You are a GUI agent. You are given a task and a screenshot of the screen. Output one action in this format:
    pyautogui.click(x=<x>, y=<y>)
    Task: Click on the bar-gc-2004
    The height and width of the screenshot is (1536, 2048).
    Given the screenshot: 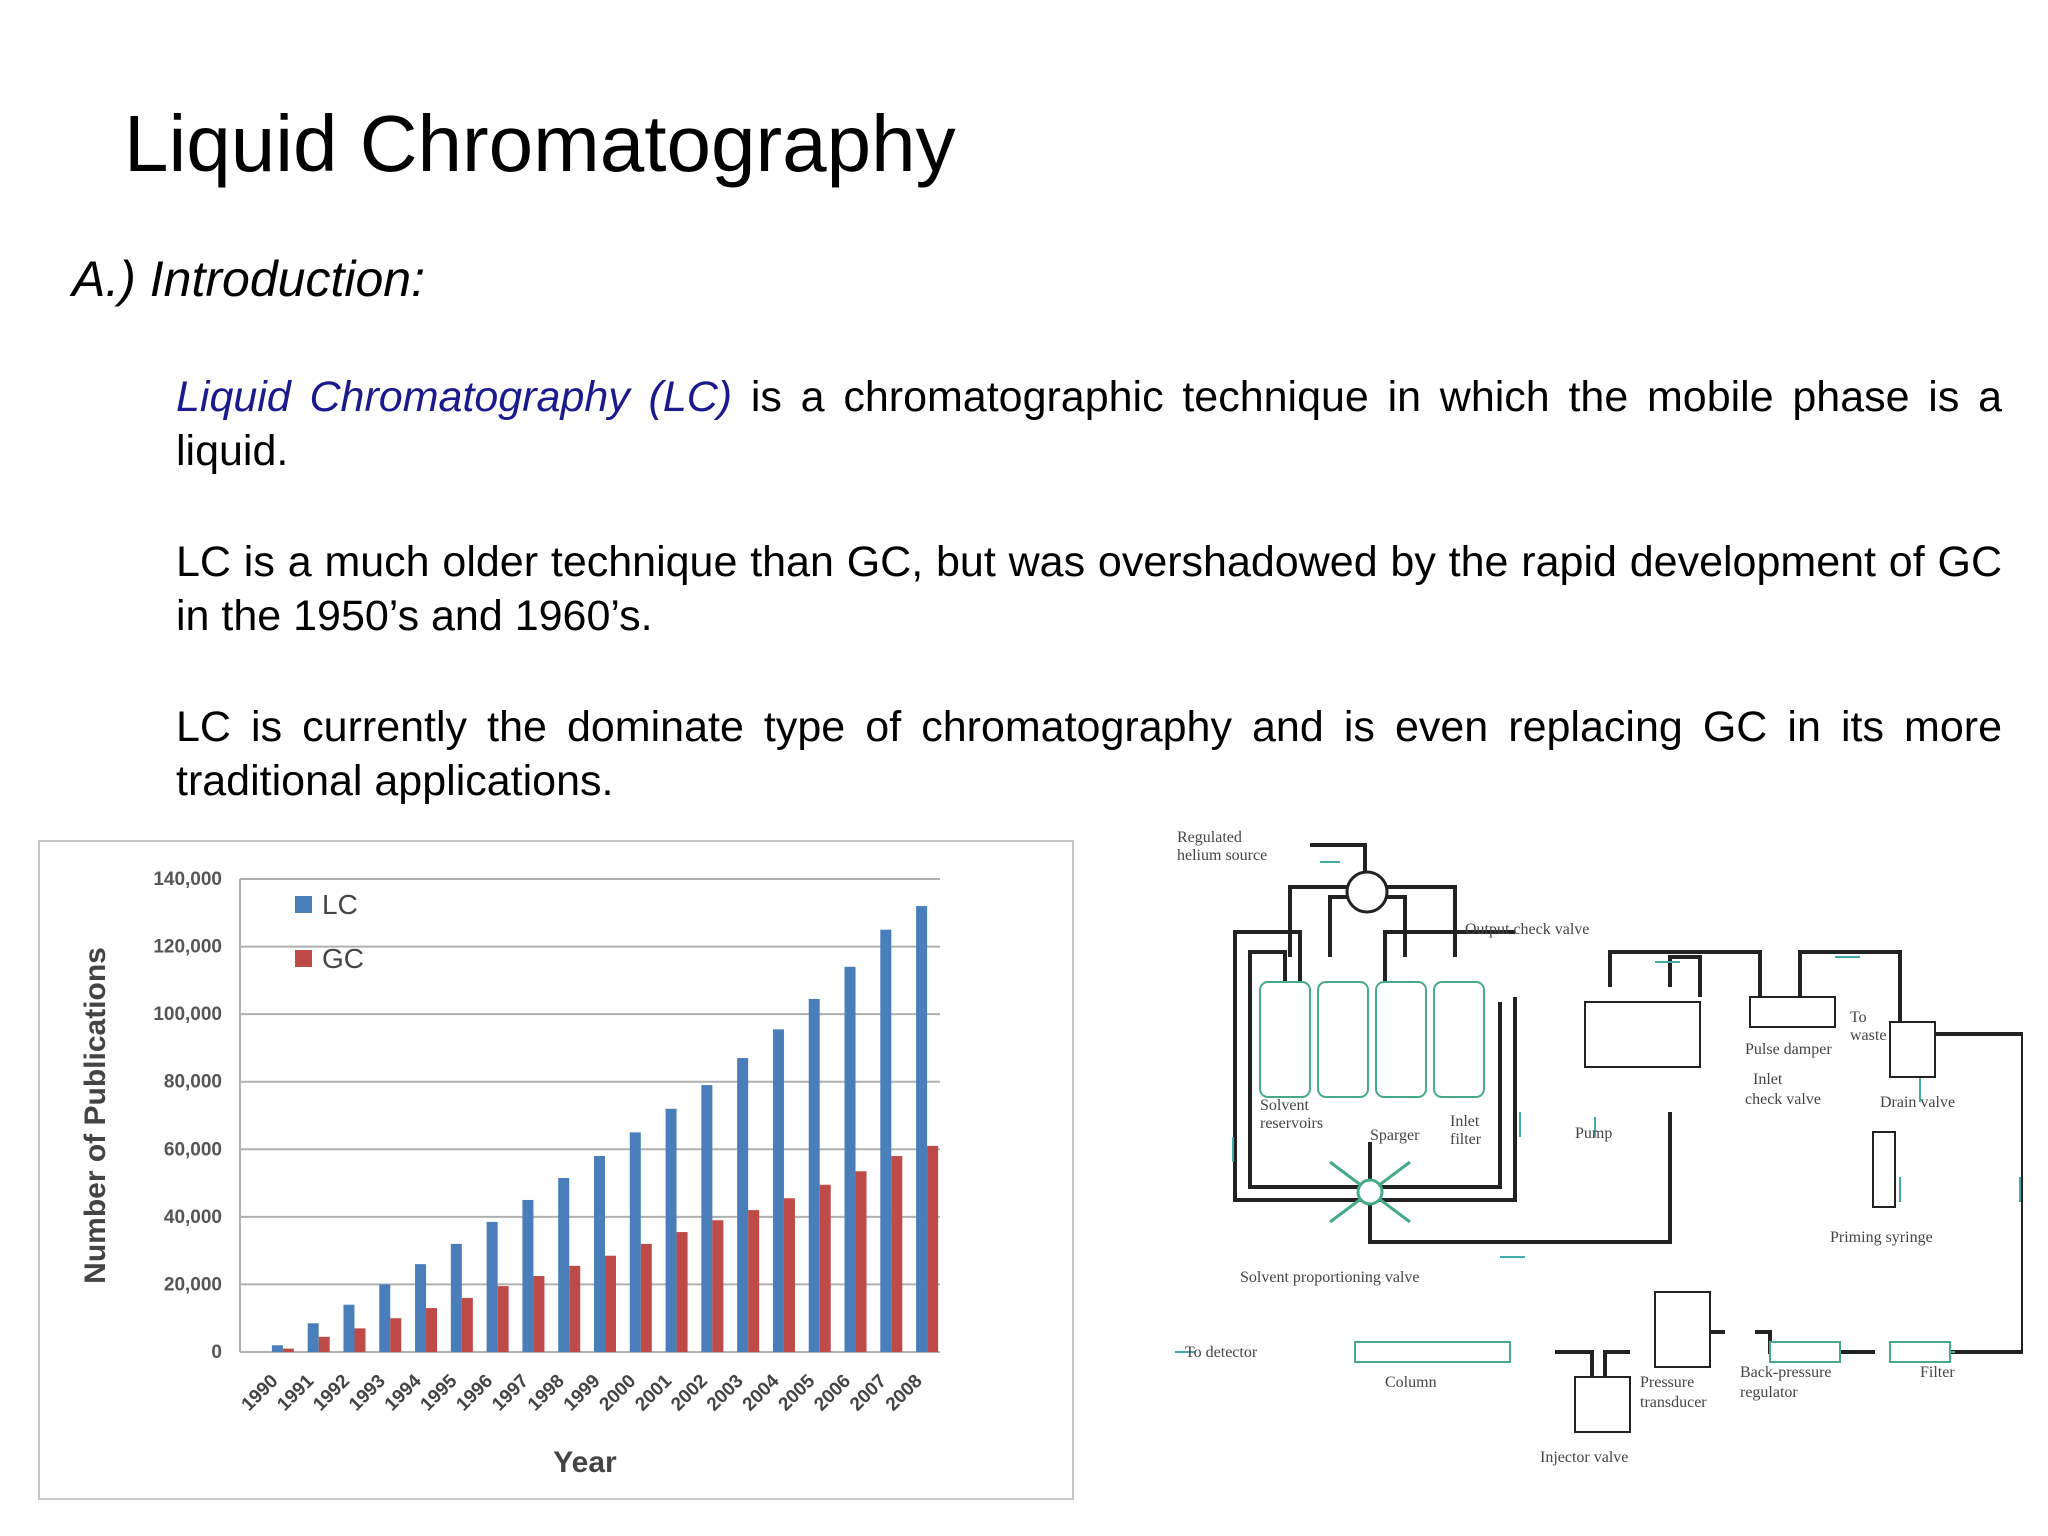 What is the action you would take?
    pyautogui.click(x=789, y=1275)
    